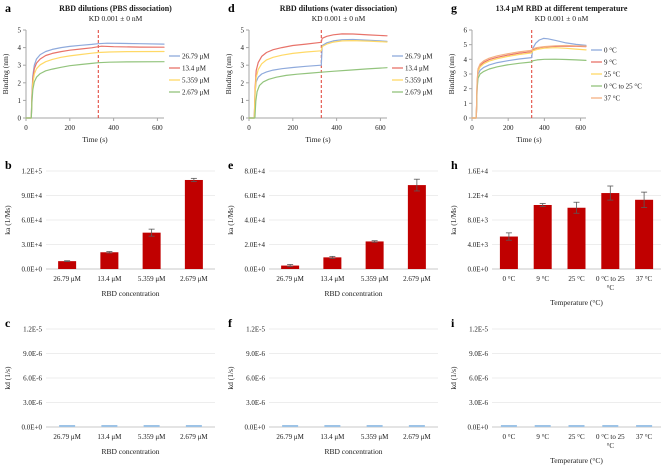  Describe the element at coordinates (32, 196) in the screenshot. I see `y-tick-label: 9.0E+4` at that location.